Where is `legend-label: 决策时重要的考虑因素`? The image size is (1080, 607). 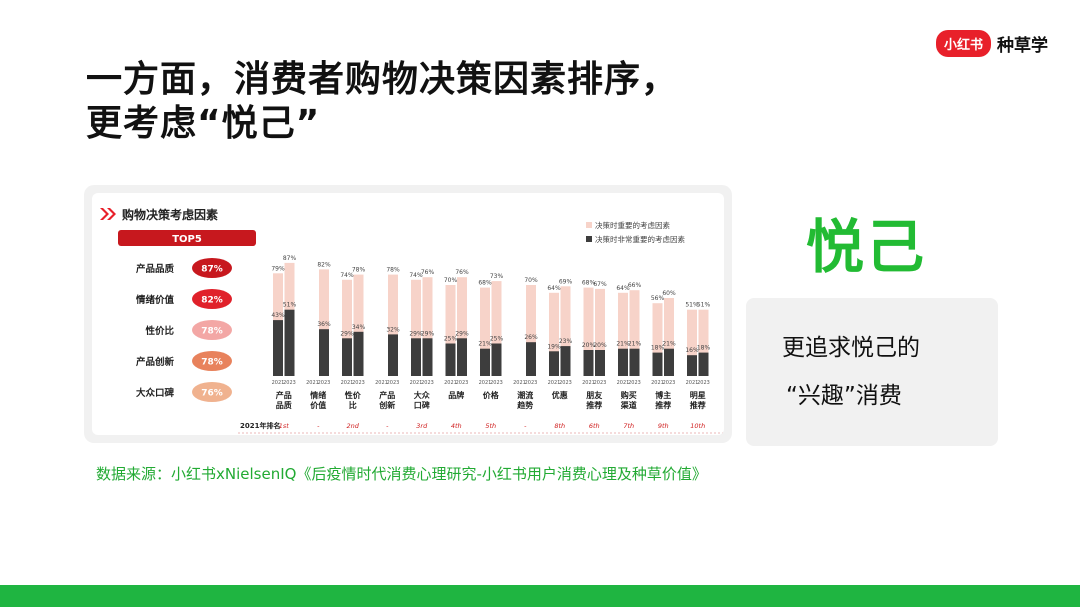 legend-label: 决策时重要的考虑因素 is located at coordinates (632, 225).